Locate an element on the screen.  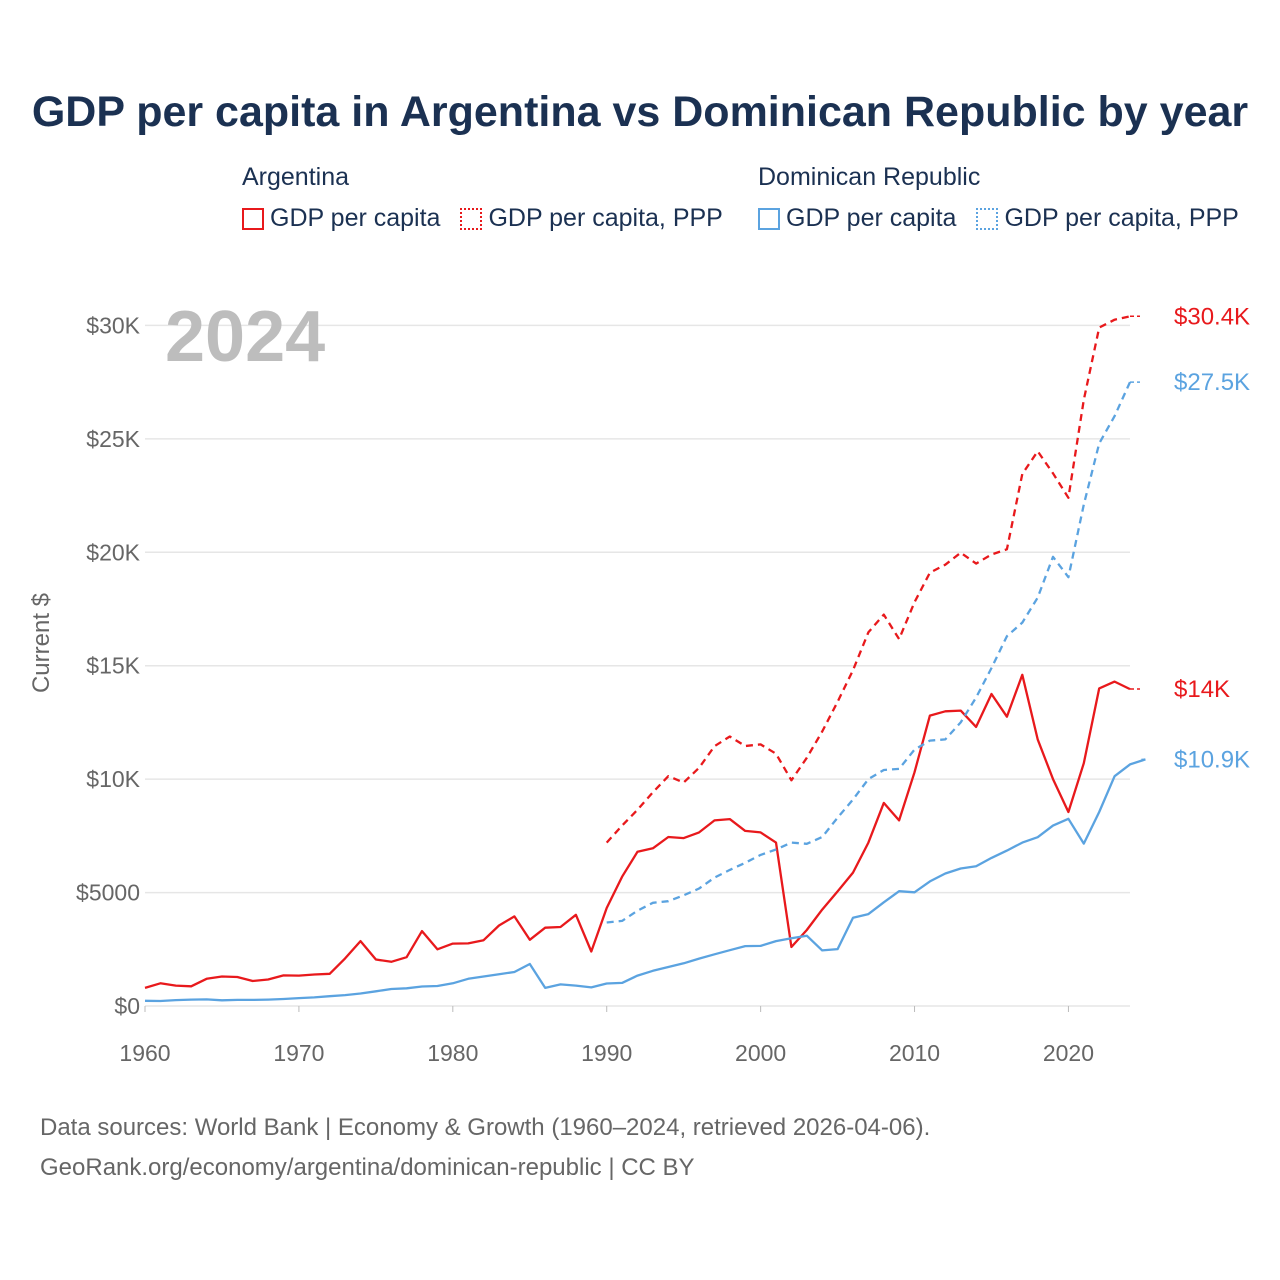
y-tick-label: $15K is located at coordinates (113, 666).